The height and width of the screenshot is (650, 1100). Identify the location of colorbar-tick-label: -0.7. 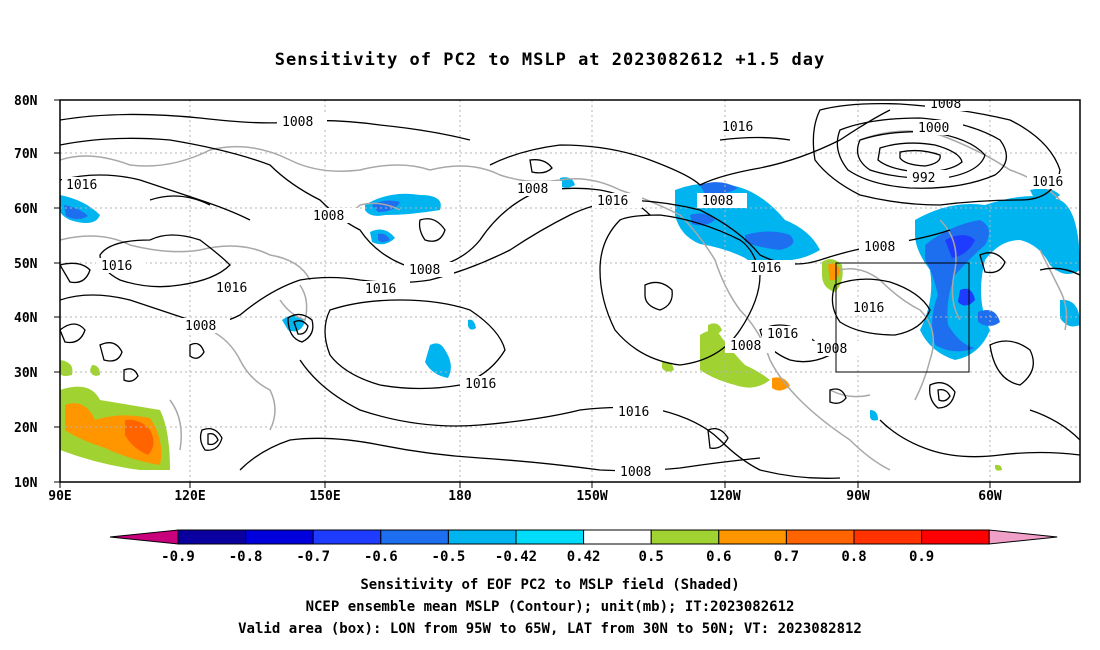
(313, 557).